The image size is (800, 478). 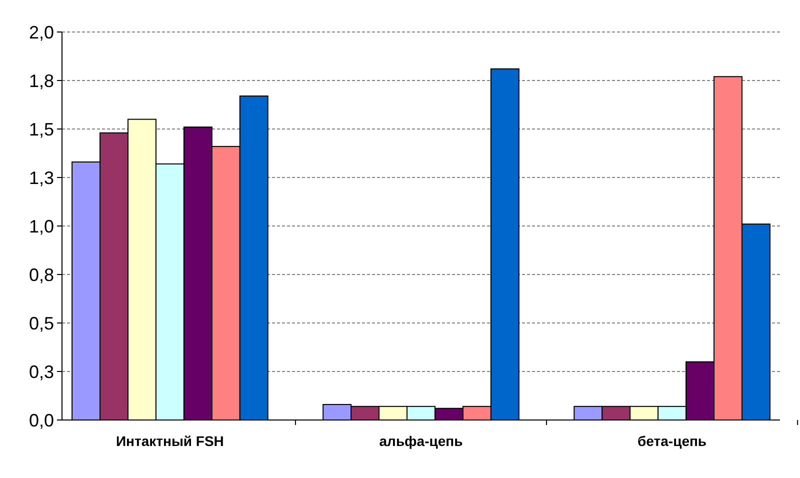 I want to click on y-tick-label: 0,0, so click(x=41, y=420).